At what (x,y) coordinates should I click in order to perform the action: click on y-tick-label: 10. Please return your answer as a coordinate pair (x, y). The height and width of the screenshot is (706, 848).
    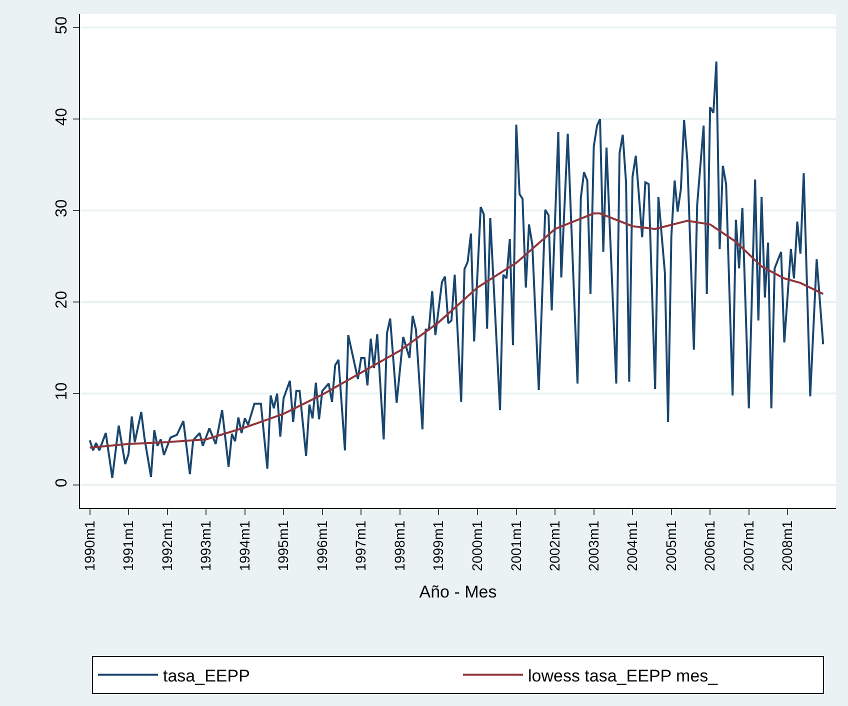
    Looking at the image, I should click on (62, 391).